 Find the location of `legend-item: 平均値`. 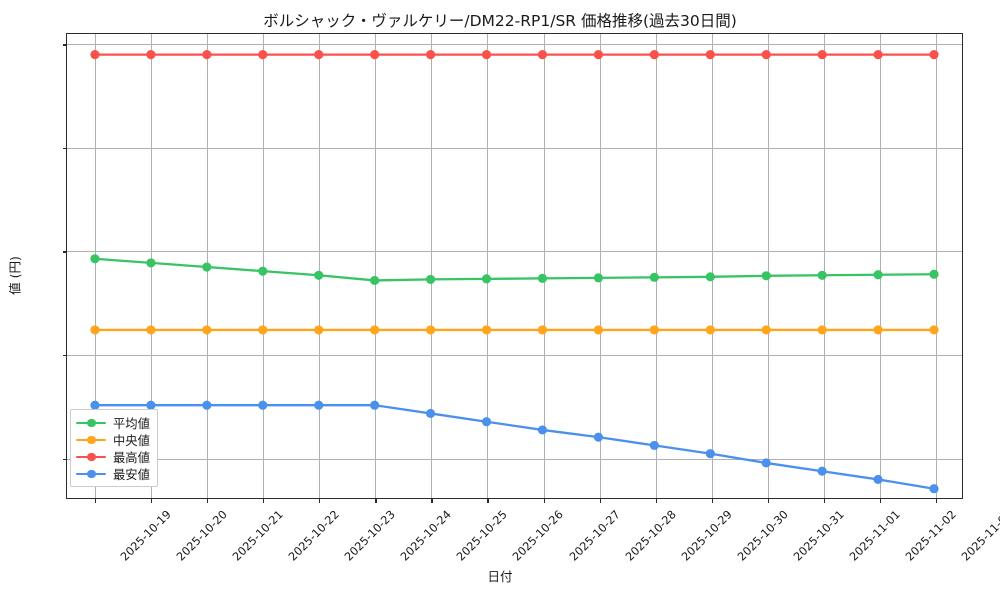

legend-item: 平均値 is located at coordinates (113, 422).